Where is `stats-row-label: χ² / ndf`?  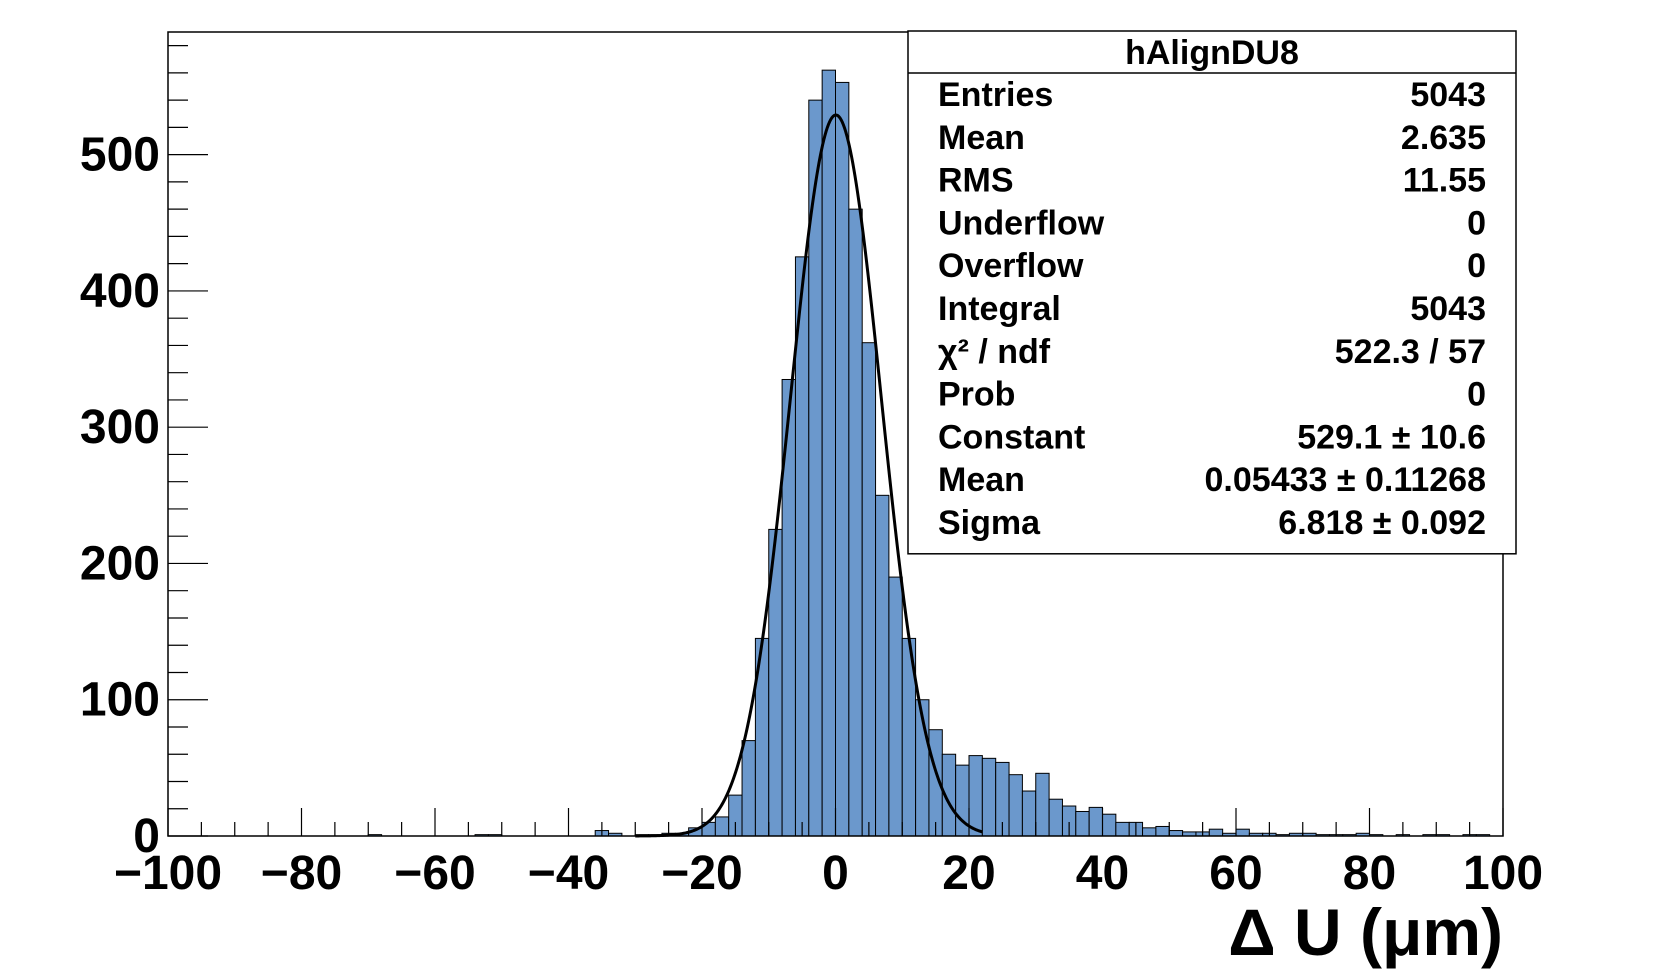
stats-row-label: χ² / ndf is located at coordinates (994, 352).